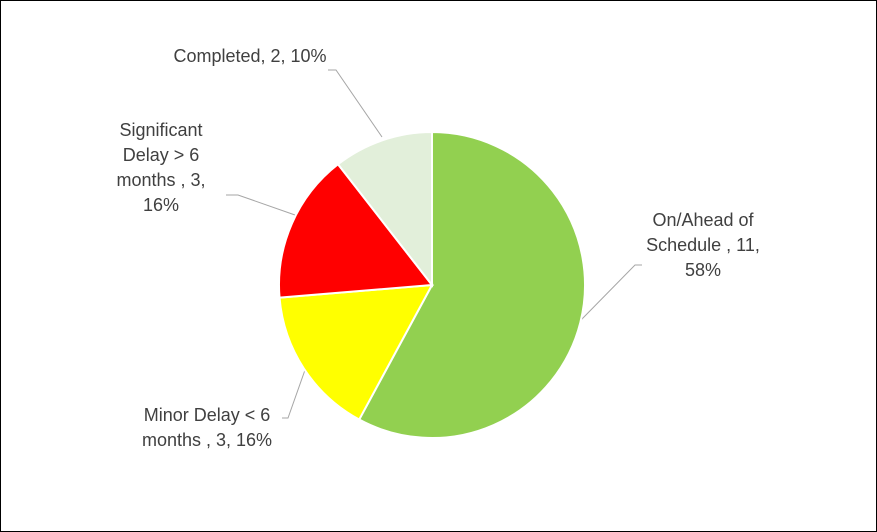  What do you see at coordinates (250, 56) in the screenshot?
I see `data-label: Completed, 2, 10%` at bounding box center [250, 56].